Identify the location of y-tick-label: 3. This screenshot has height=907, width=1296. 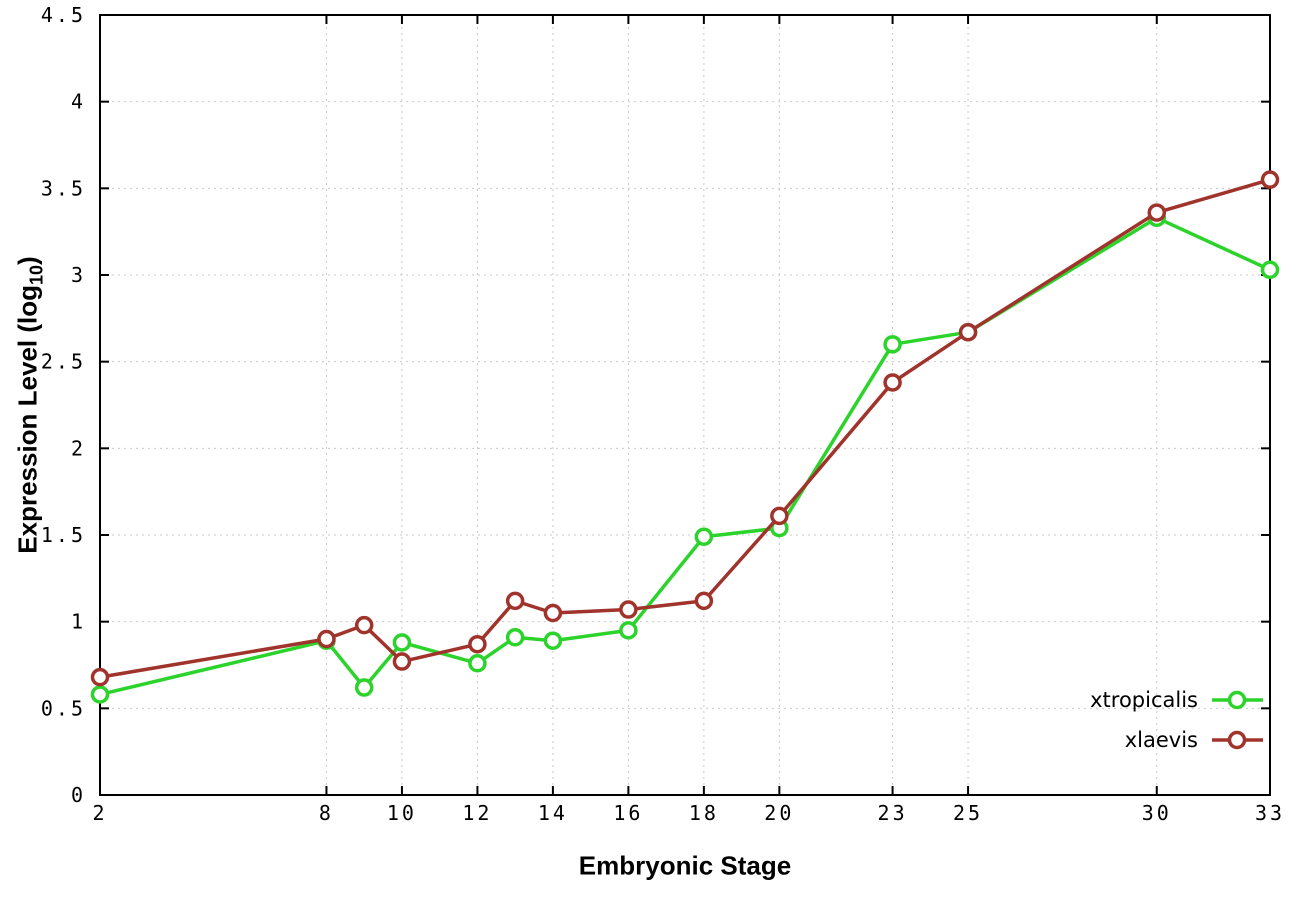
(78, 275).